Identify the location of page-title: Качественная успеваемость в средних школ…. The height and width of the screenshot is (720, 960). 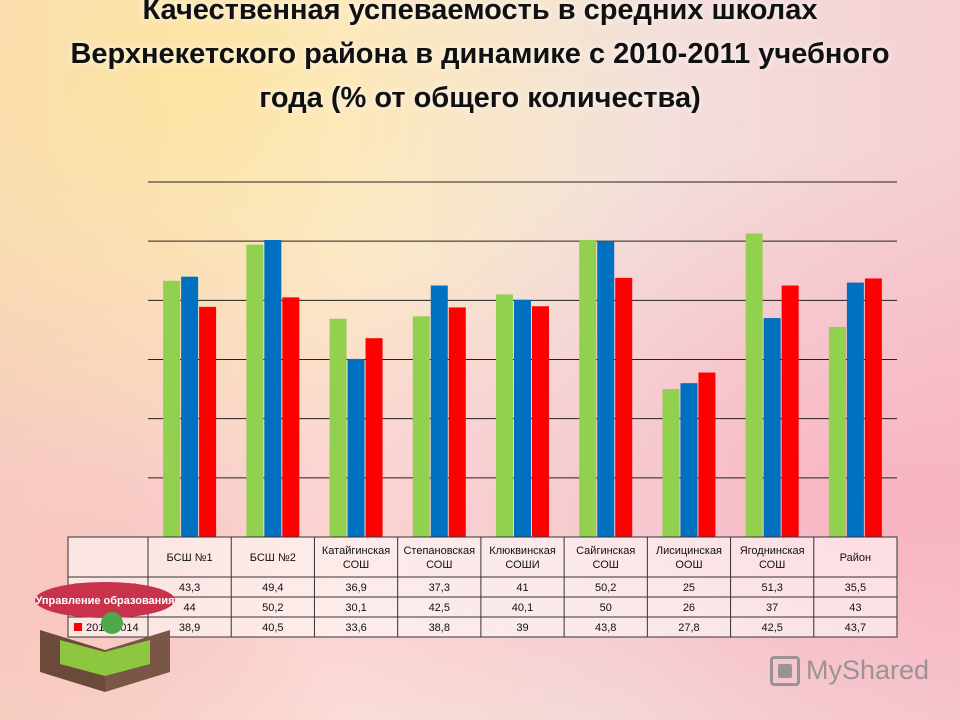
(480, 57).